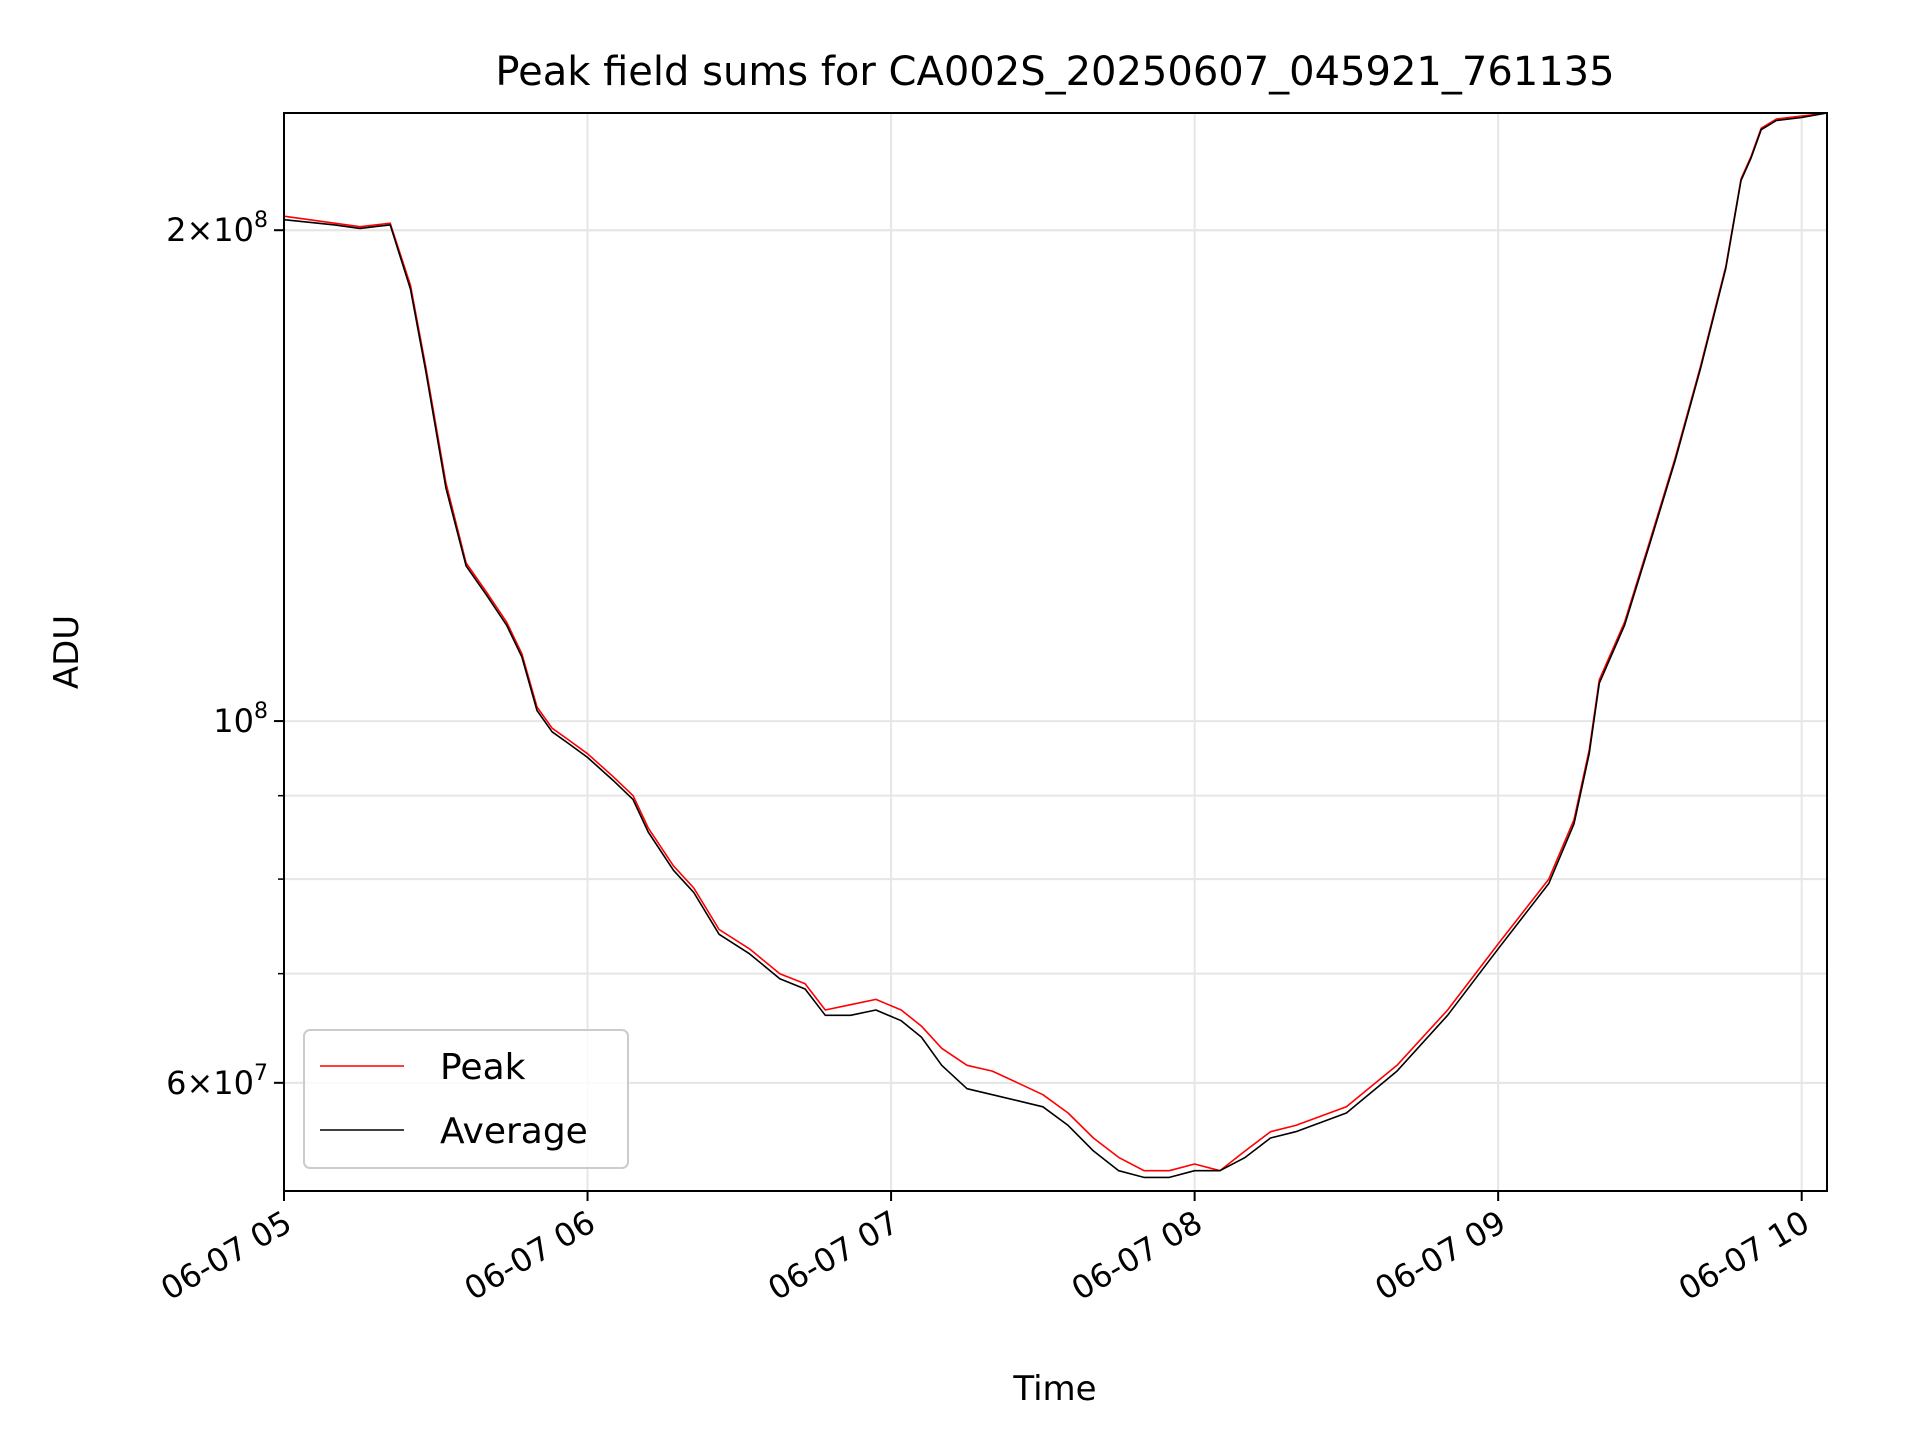 Image resolution: width=1920 pixels, height=1440 pixels. I want to click on legend-label-peak: Peak, so click(483, 1067).